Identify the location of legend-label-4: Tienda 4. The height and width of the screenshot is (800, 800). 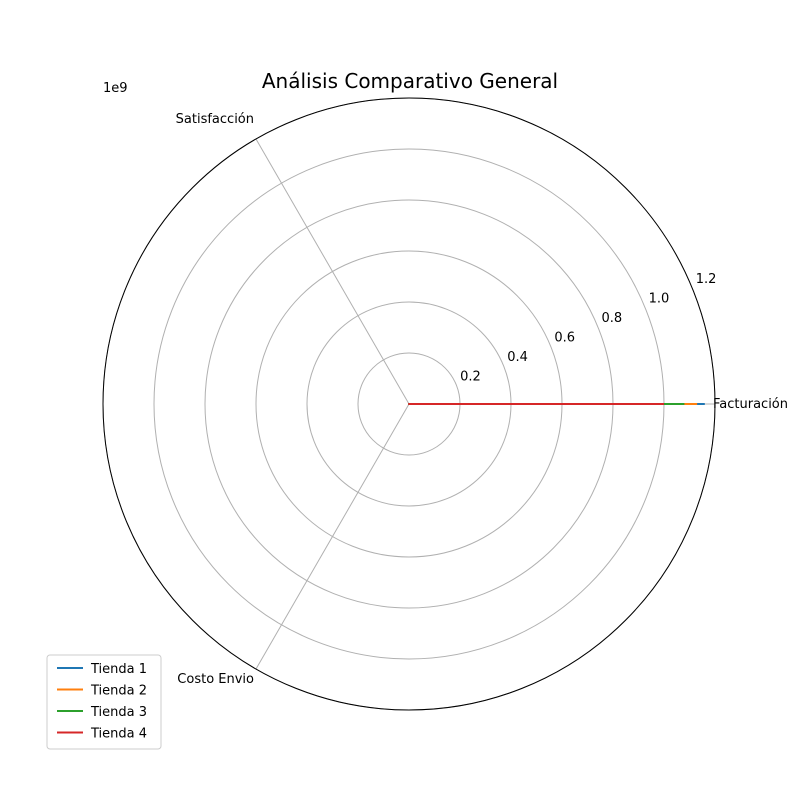
(118, 734).